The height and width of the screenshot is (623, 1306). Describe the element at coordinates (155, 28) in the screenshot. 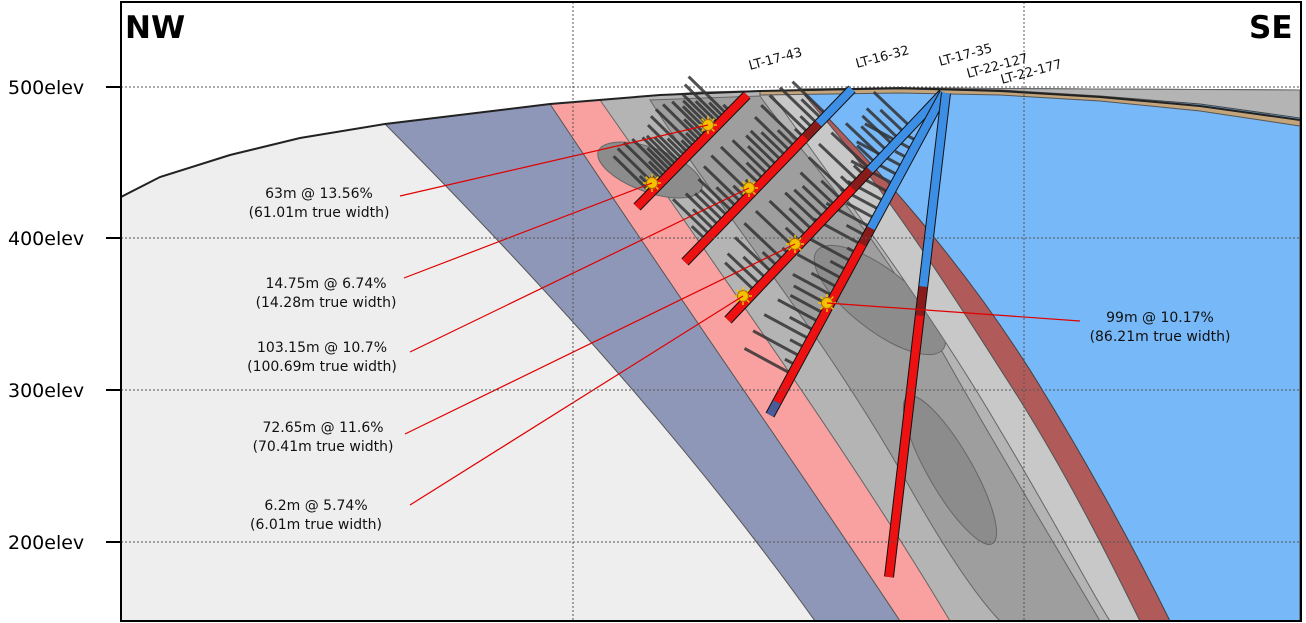

I see `direction-label-nw: NW` at that location.